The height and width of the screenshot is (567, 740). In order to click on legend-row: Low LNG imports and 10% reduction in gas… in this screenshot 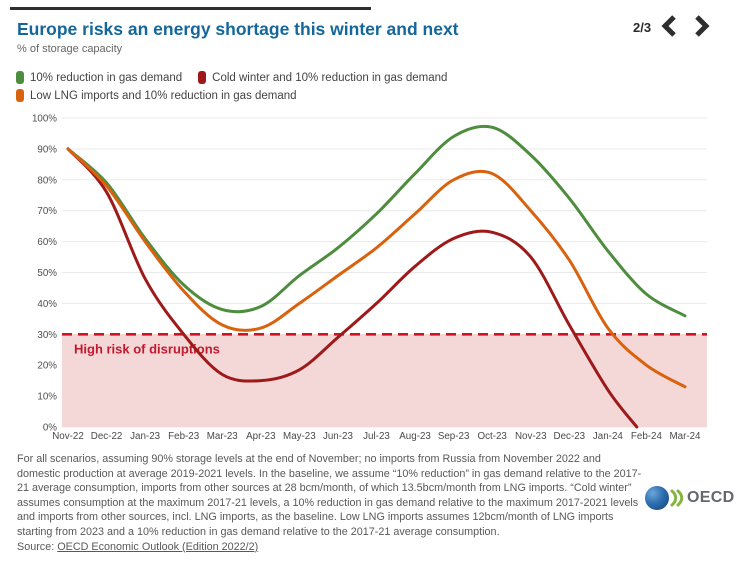, I will do `click(231, 95)`.